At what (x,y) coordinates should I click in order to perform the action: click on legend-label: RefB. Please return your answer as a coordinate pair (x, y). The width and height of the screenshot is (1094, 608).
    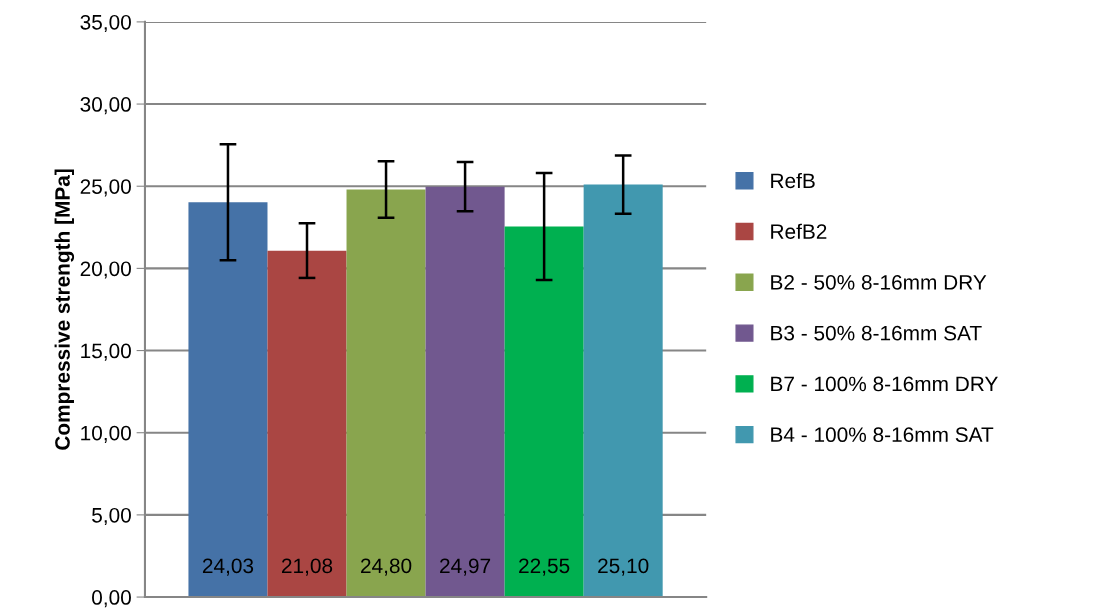
    Looking at the image, I should click on (793, 180).